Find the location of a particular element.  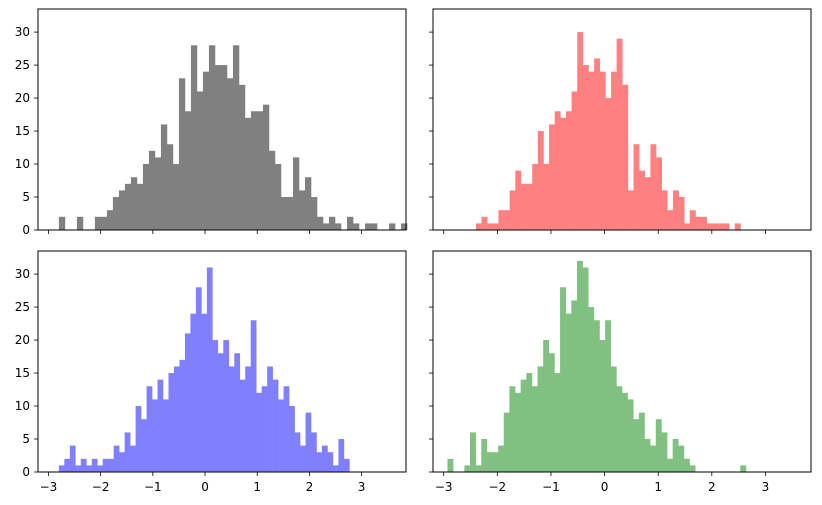

x-tick-label: −3 is located at coordinates (49, 487).